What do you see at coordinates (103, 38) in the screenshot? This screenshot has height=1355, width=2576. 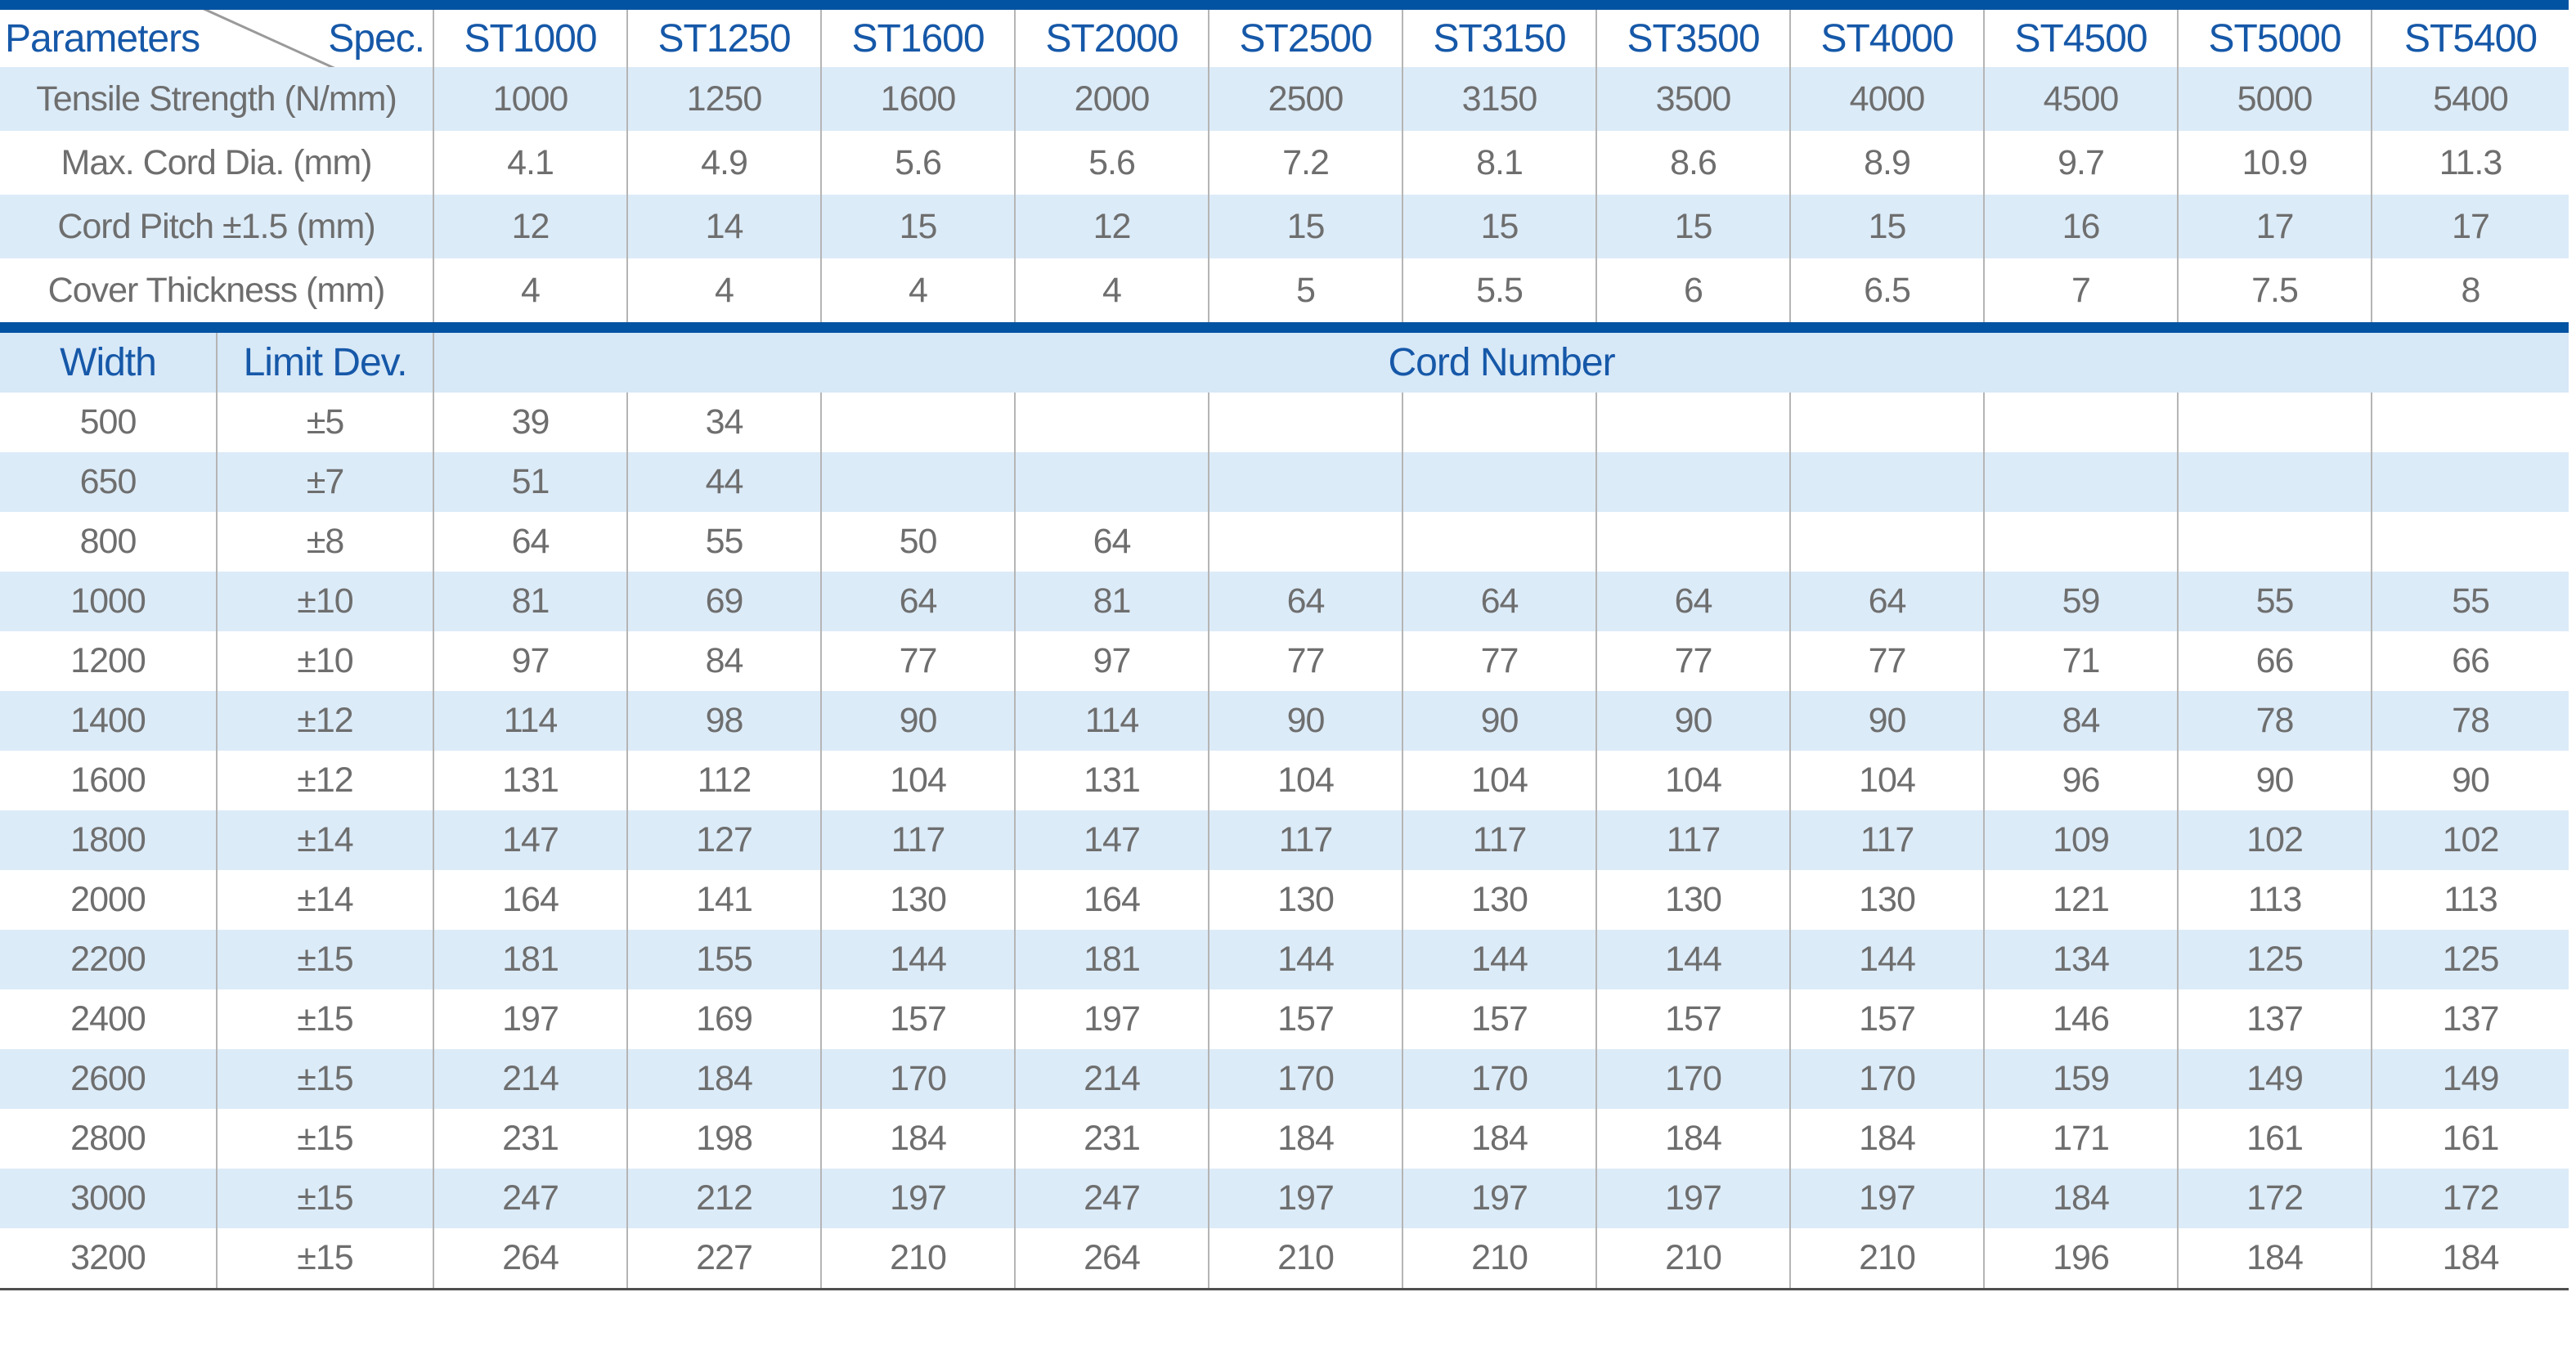 I see `corner-label-parameters: Parameters` at bounding box center [103, 38].